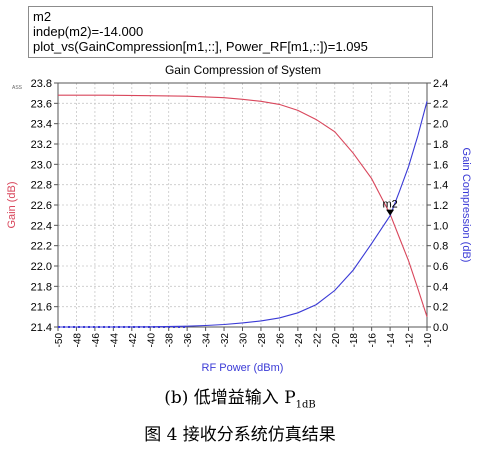 The width and height of the screenshot is (480, 461). I want to click on y-left-tick-label: 21.6, so click(41, 308).